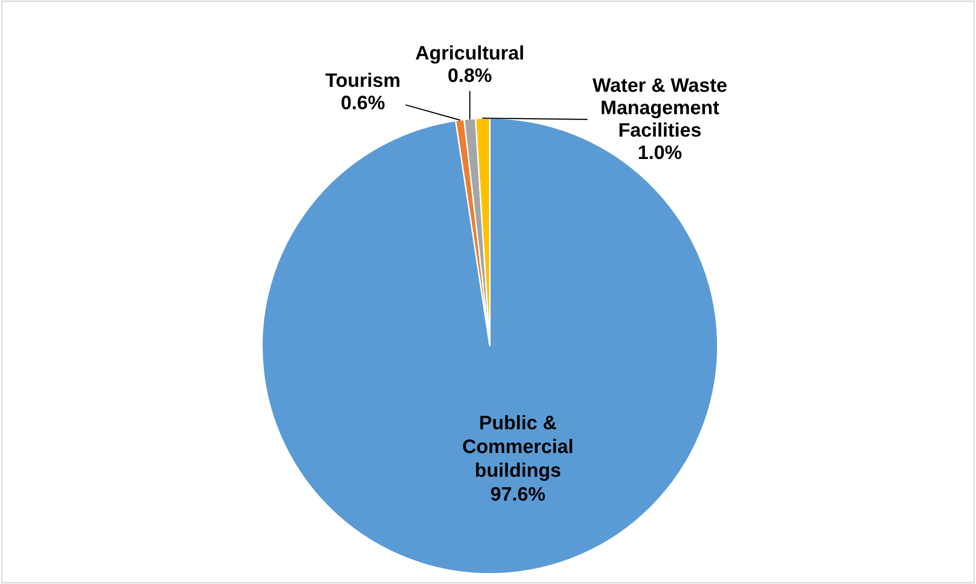 Image resolution: width=976 pixels, height=584 pixels. I want to click on data-label: 0.8%, so click(470, 75).